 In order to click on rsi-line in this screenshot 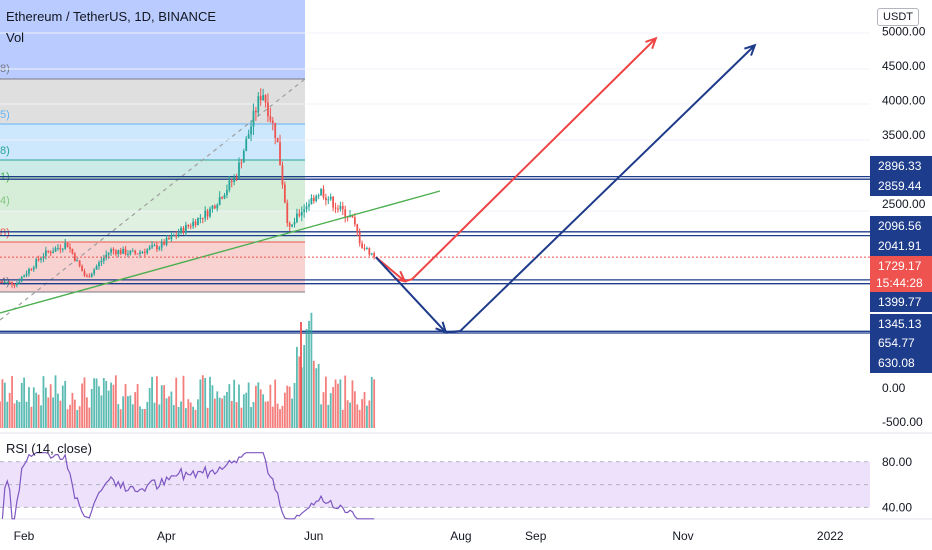, I will do `click(188, 486)`.